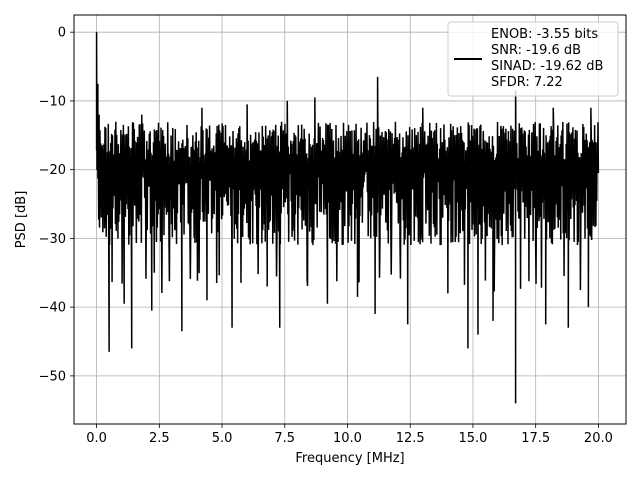  What do you see at coordinates (222, 438) in the screenshot?
I see `x-tick-label: 5.0` at bounding box center [222, 438].